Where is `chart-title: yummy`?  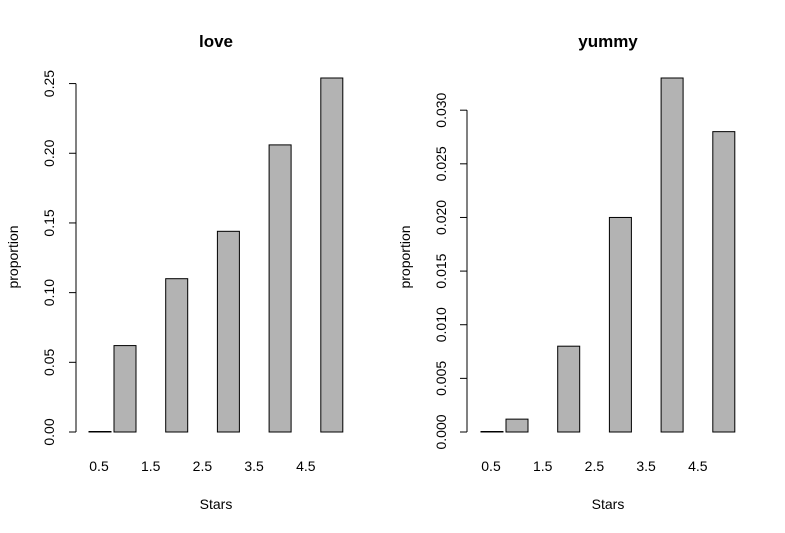 chart-title: yummy is located at coordinates (608, 41).